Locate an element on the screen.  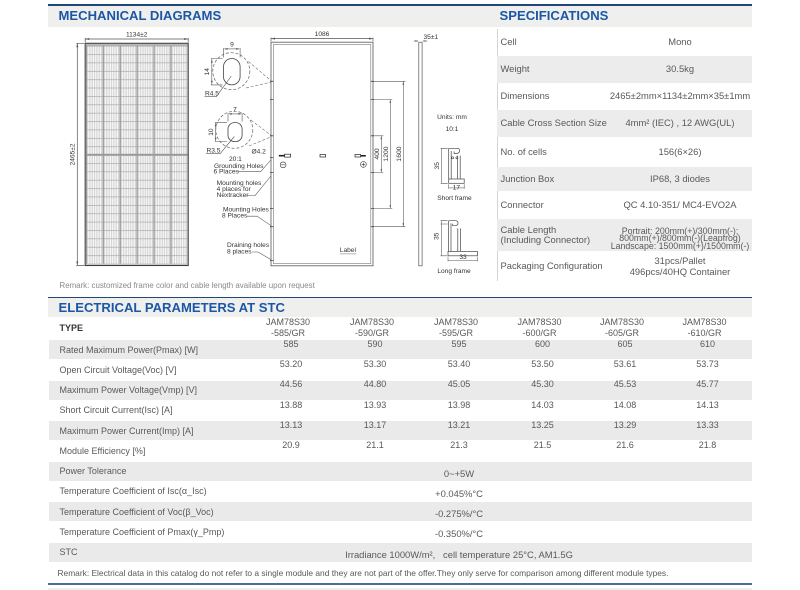
svg-text: 35±1 is located at coordinates (431, 37).